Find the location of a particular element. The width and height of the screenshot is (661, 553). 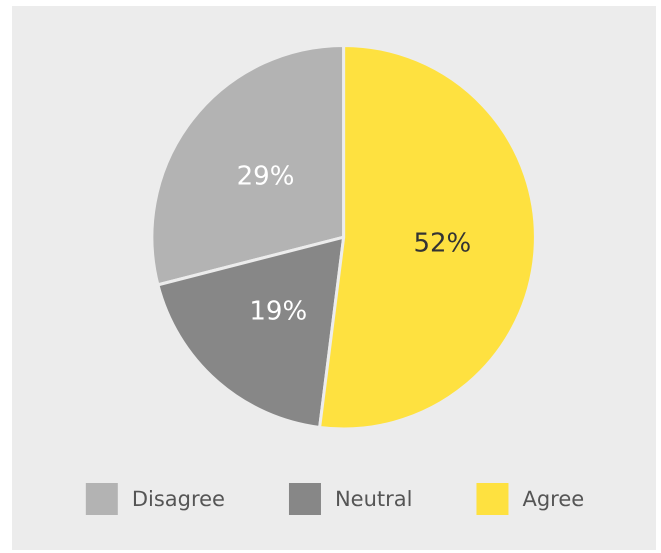

data-label: 52% is located at coordinates (442, 243).